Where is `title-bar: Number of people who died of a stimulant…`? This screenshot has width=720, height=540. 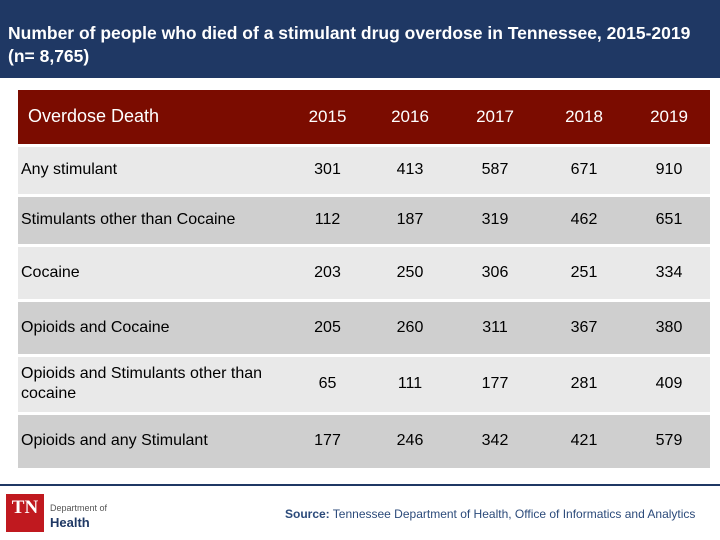
title-bar: Number of people who died of a stimulant… is located at coordinates (360, 39).